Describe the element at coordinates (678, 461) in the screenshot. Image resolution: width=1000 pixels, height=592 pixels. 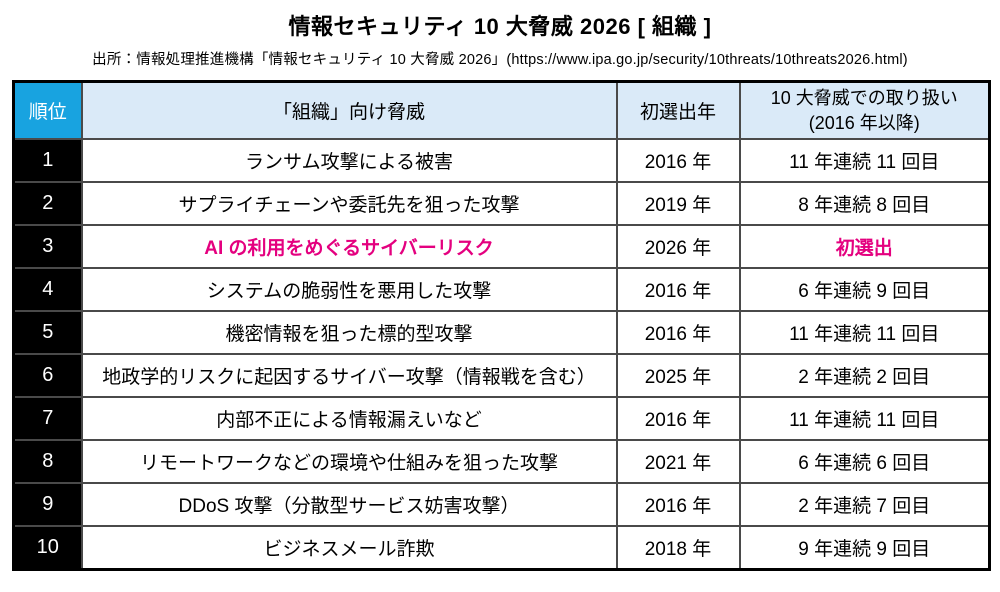
I see `first-year-cell: 2021 年` at that location.